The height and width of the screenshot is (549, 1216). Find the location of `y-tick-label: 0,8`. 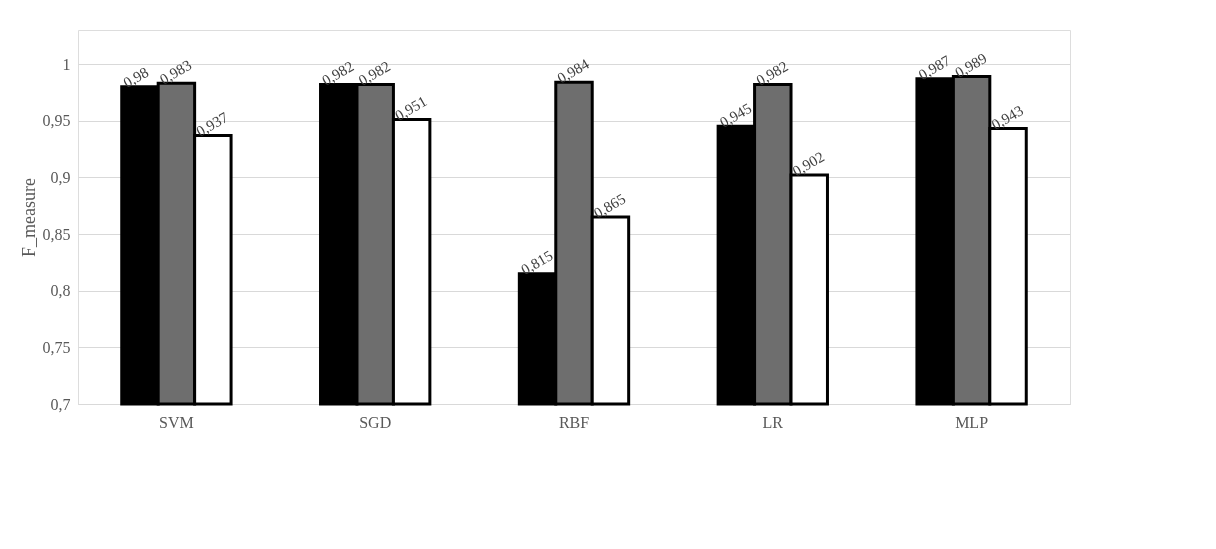

y-tick-label: 0,8 is located at coordinates (60, 291).